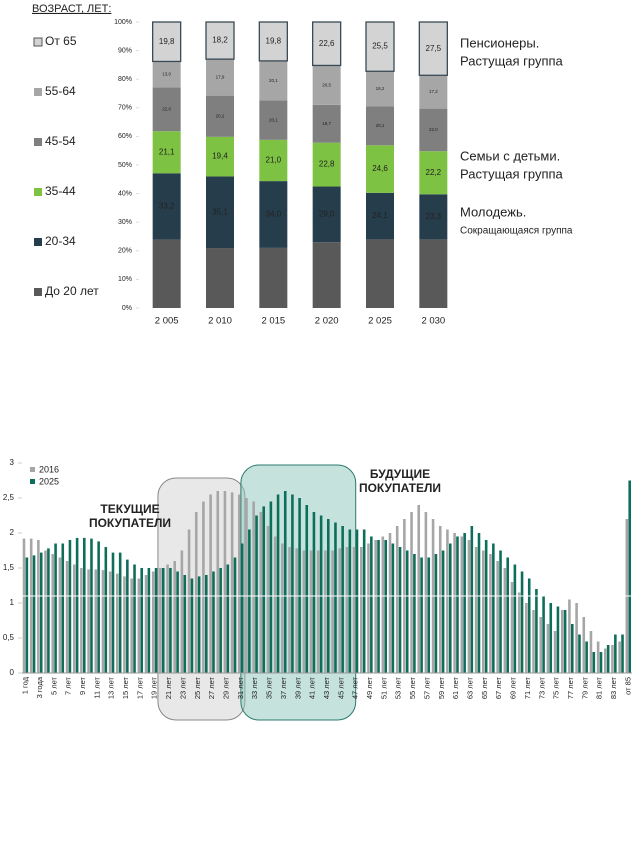 The width and height of the screenshot is (644, 842). Describe the element at coordinates (211, 687) in the screenshot. I see `x-tick-label: 27 лет` at that location.